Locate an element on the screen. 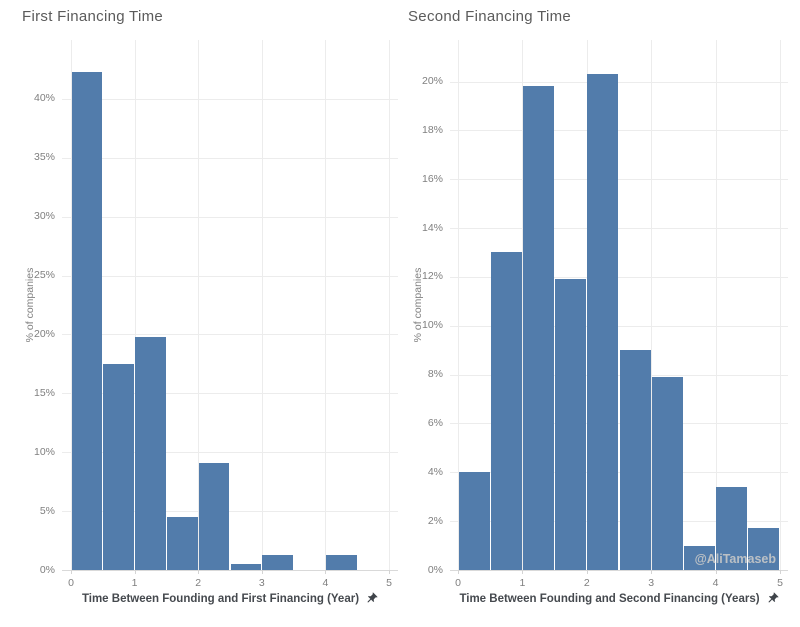  y-tick-label: 15% is located at coordinates (44, 393).